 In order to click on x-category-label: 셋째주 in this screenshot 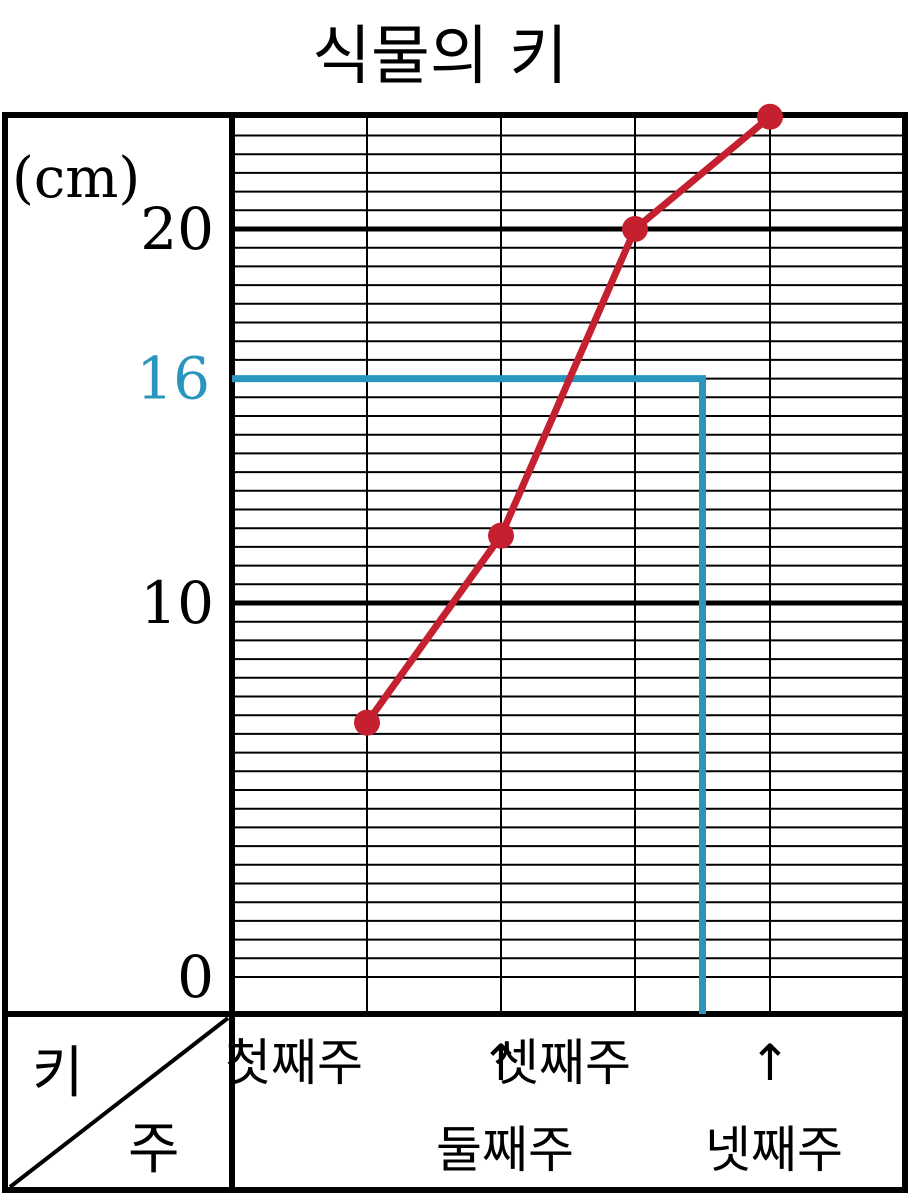, I will do `click(562, 1063)`.